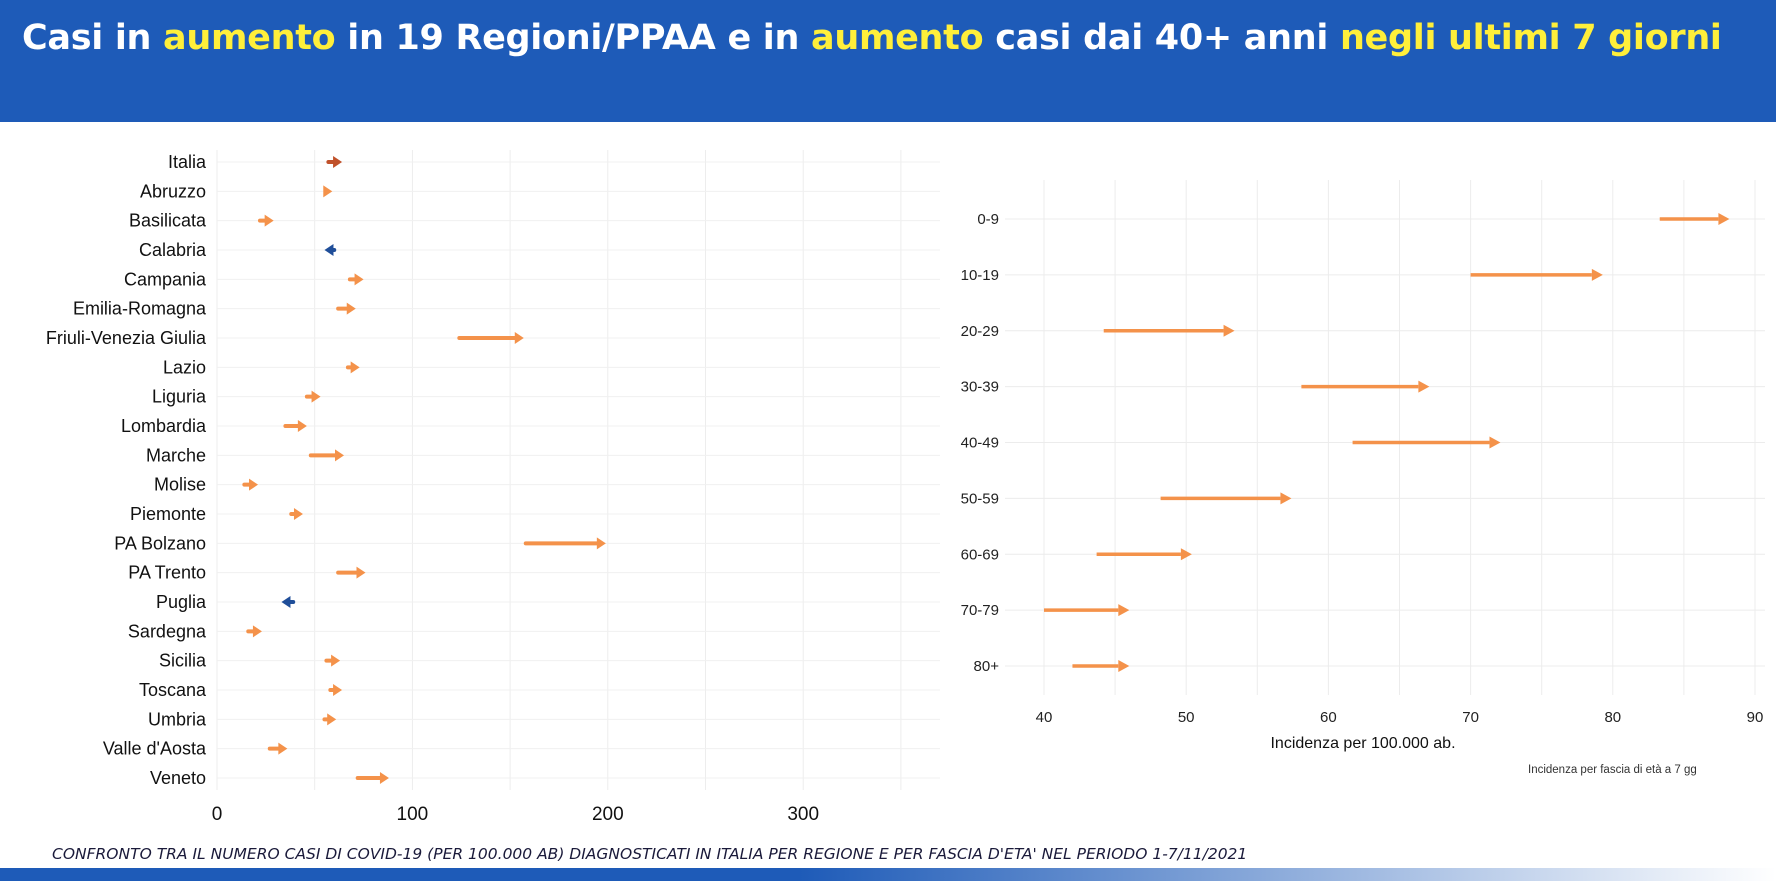 The height and width of the screenshot is (881, 1776). Describe the element at coordinates (1161, 38) in the screenshot. I see `title-part: casi dai 40+ anni` at that location.